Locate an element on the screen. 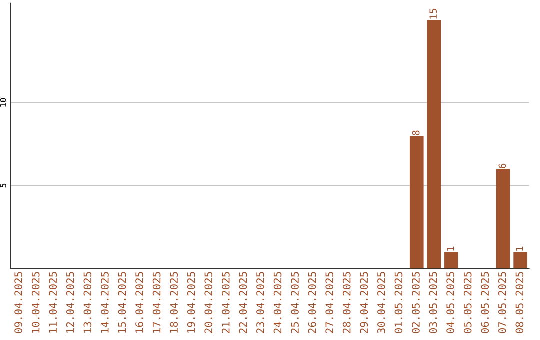  x-tick-label: 30.04.2025 is located at coordinates (381, 303).